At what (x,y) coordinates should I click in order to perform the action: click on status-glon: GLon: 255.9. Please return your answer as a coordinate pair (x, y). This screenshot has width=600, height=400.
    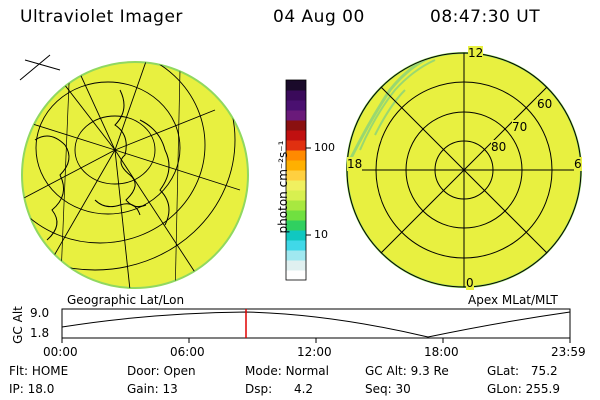
    Looking at the image, I should click on (523, 389).